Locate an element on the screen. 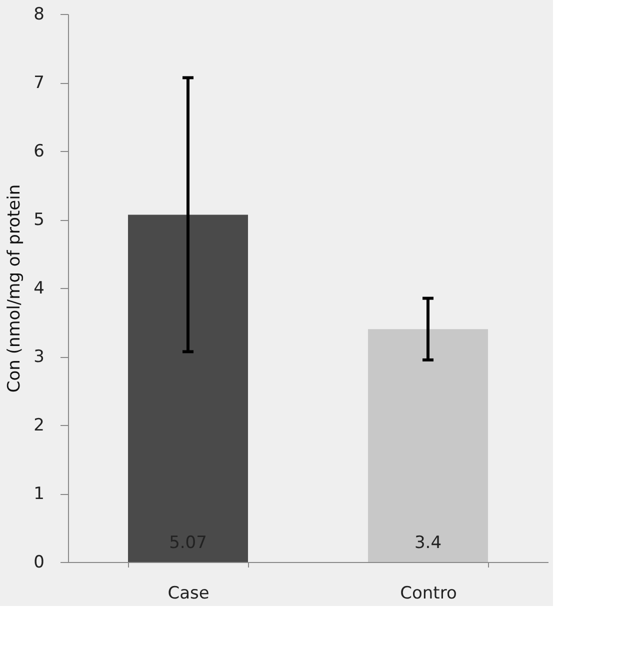 The width and height of the screenshot is (630, 652). y-tick-label: 0 is located at coordinates (39, 562).